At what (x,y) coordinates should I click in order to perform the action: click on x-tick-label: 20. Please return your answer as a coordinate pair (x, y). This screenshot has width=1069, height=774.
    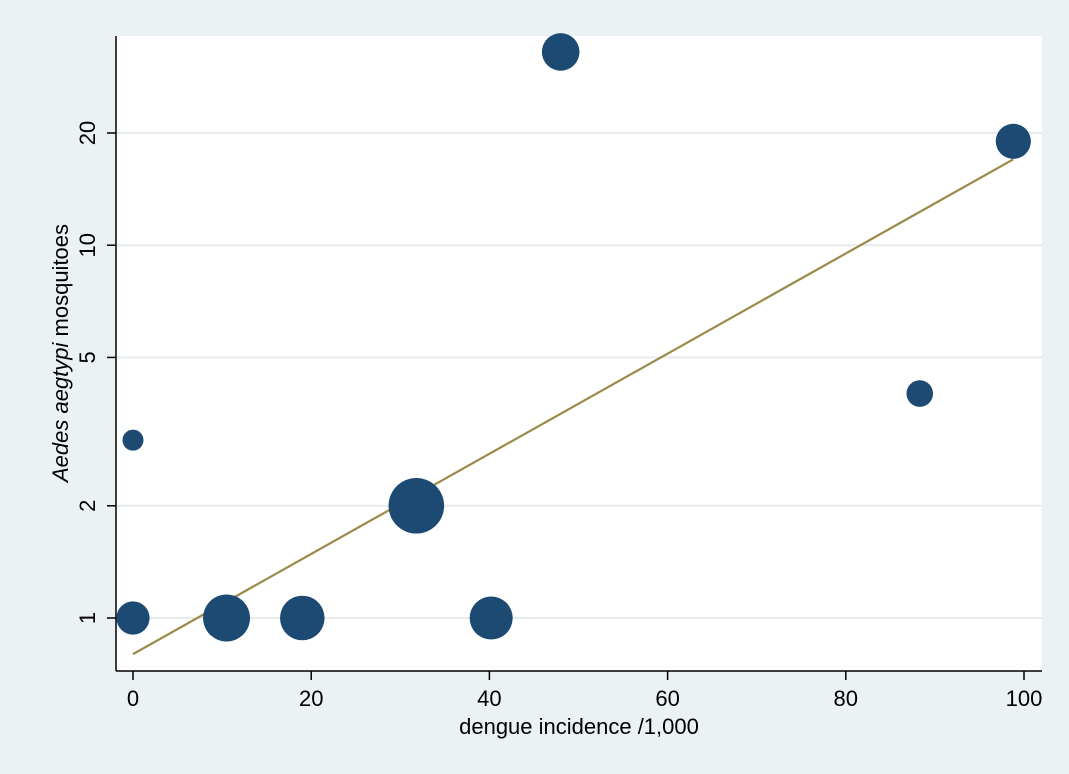
    Looking at the image, I should click on (311, 698).